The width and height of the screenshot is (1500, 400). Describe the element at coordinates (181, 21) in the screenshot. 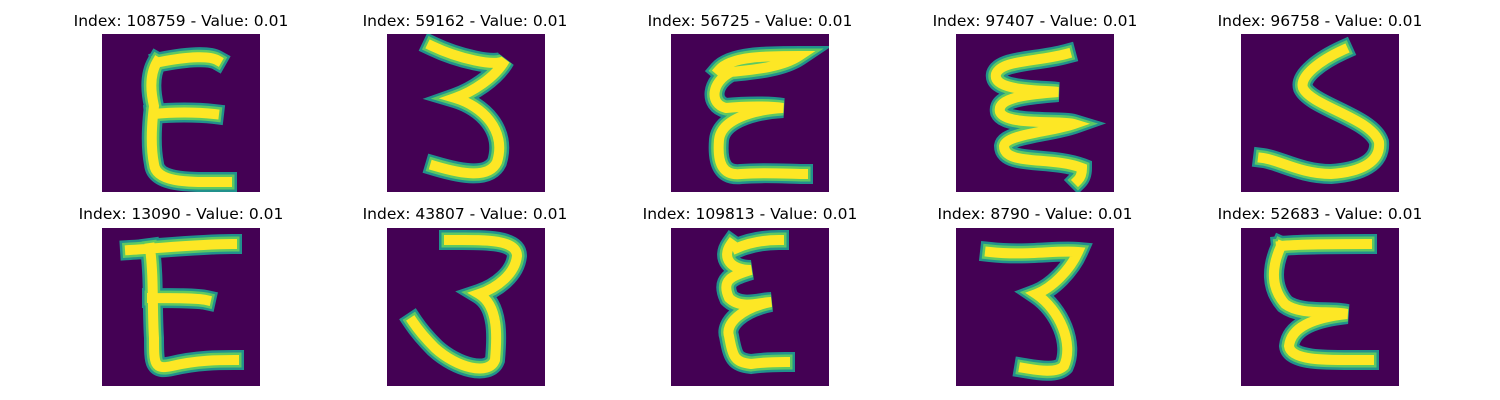

I see `panel-title: Index: 108759 - Value: 0.01` at that location.